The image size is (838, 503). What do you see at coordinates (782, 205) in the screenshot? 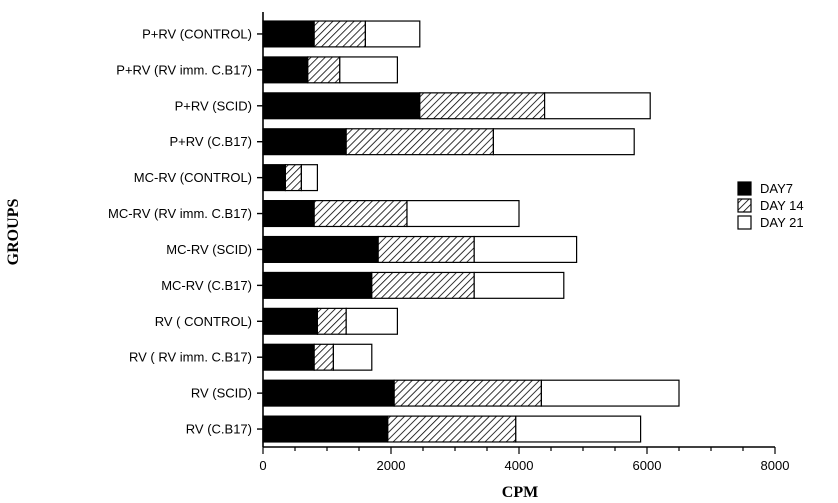
I see `legend-label: DAY 14` at bounding box center [782, 205].